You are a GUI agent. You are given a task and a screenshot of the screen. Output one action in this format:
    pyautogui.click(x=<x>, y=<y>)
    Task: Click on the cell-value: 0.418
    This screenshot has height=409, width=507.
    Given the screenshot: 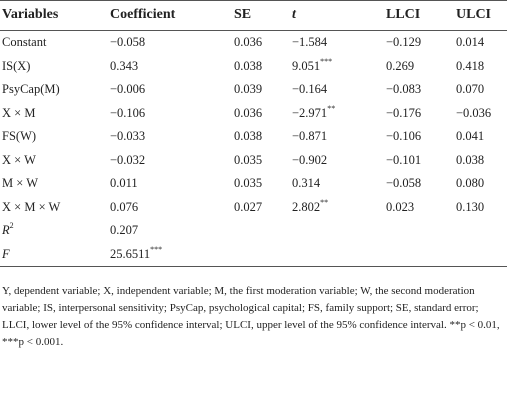 What is the action you would take?
    pyautogui.click(x=470, y=65)
    